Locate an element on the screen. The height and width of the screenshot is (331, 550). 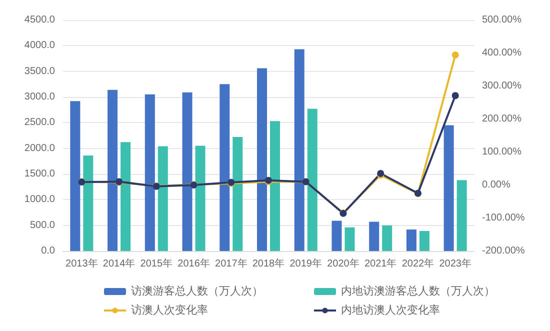
y2-tick-label: 0.00% is located at coordinates (496, 185).